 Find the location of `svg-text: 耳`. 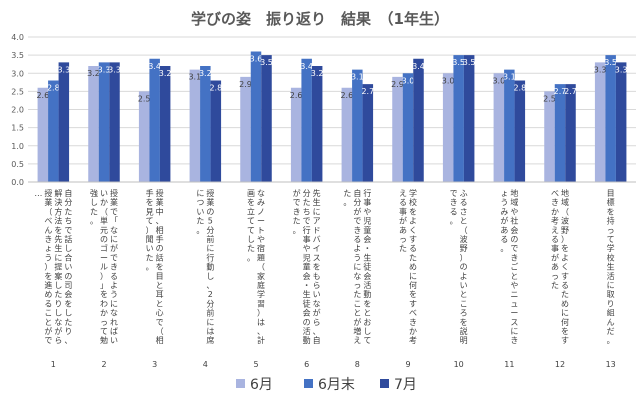

svg-text: 耳 is located at coordinates (160, 294).